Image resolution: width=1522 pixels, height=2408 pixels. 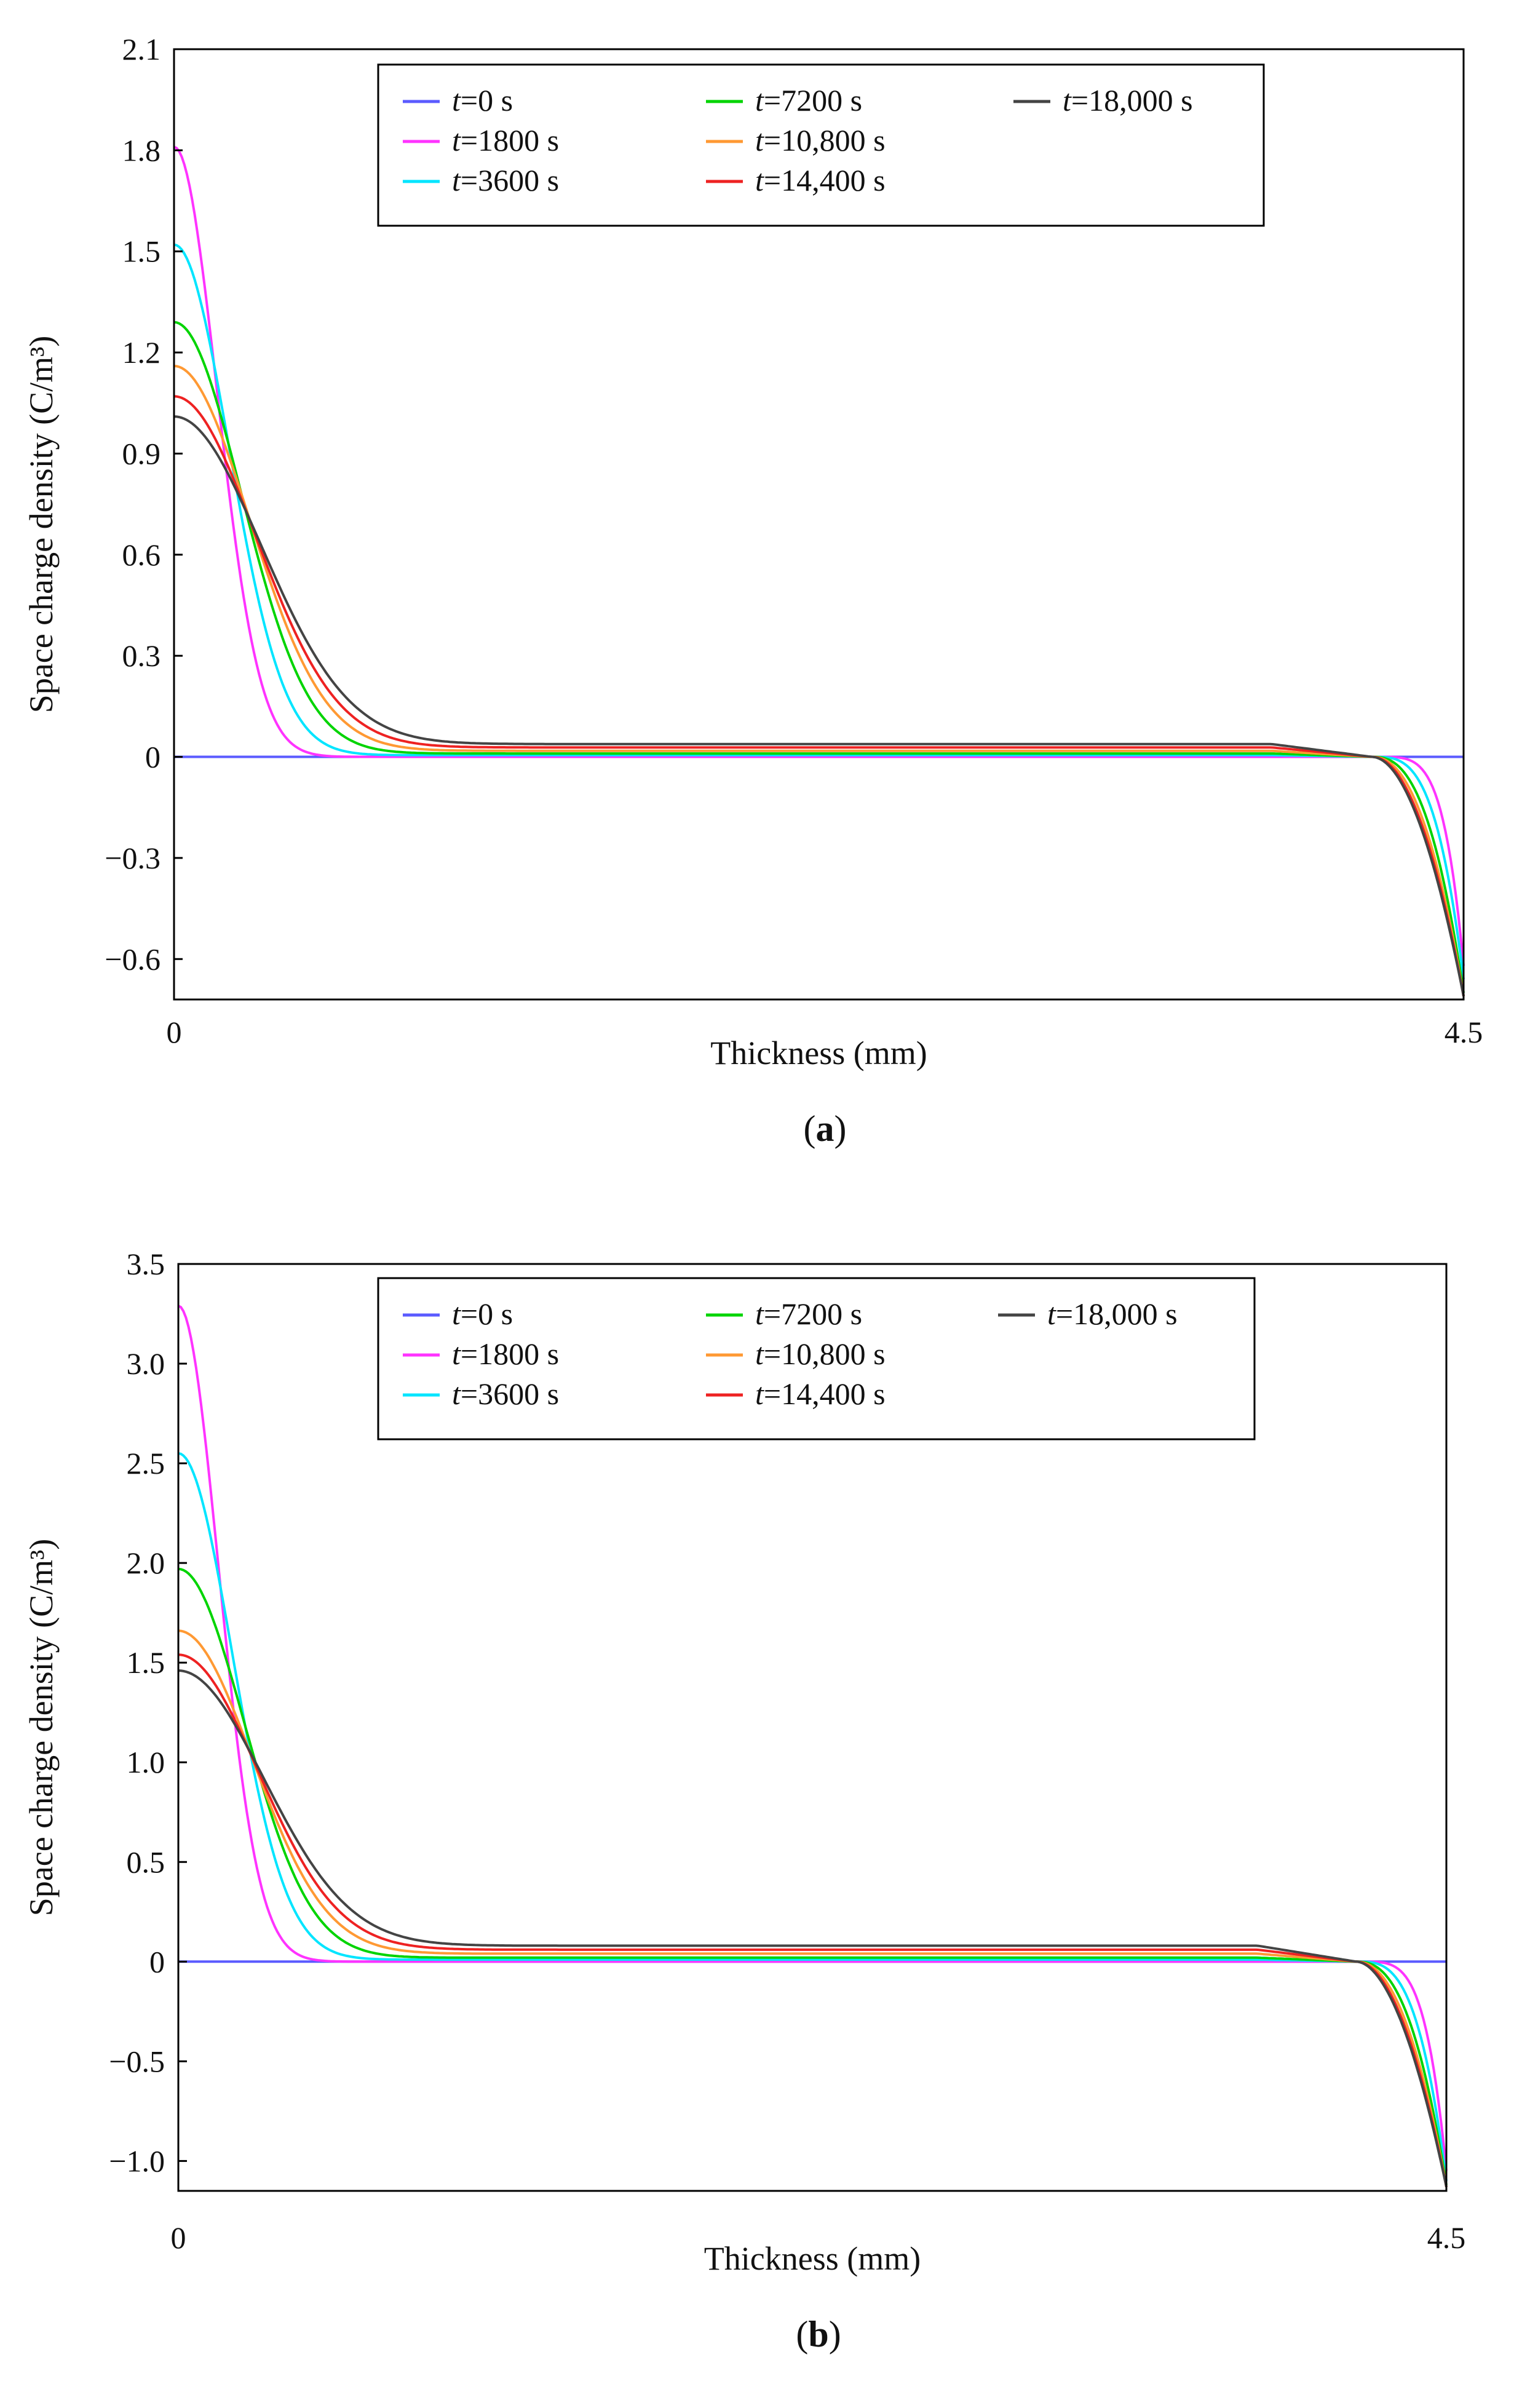 What do you see at coordinates (146, 1563) in the screenshot?
I see `y-tick-label: 2.0` at bounding box center [146, 1563].